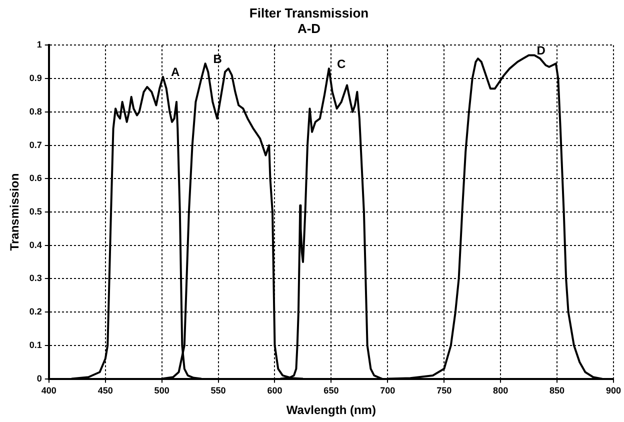  I want to click on x-tick-label: 850, so click(557, 391).